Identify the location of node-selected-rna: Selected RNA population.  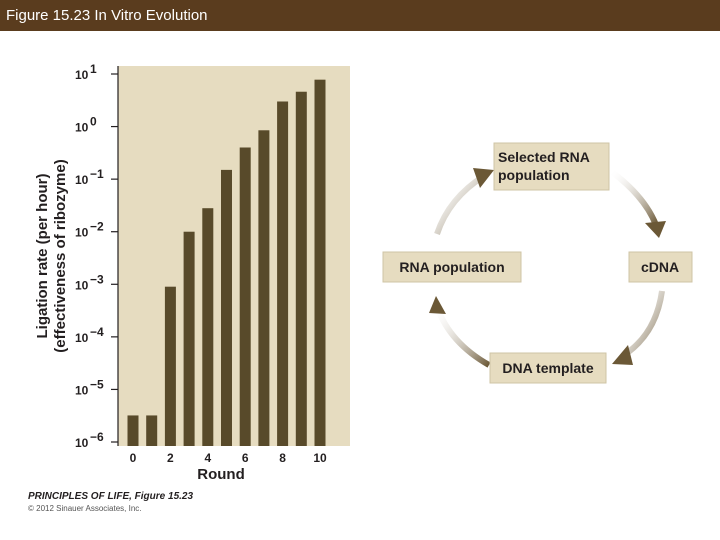
(551, 166).